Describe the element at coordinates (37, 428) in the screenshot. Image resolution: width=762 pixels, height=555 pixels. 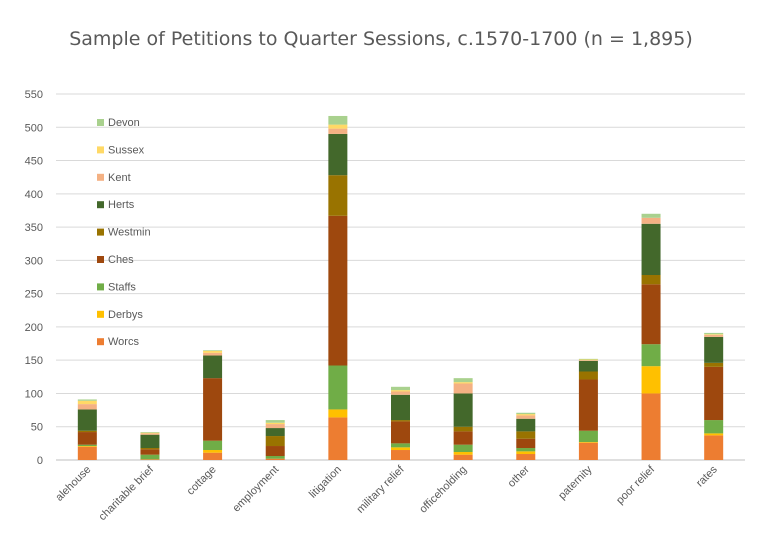
I see `y-tick-label: 50` at that location.